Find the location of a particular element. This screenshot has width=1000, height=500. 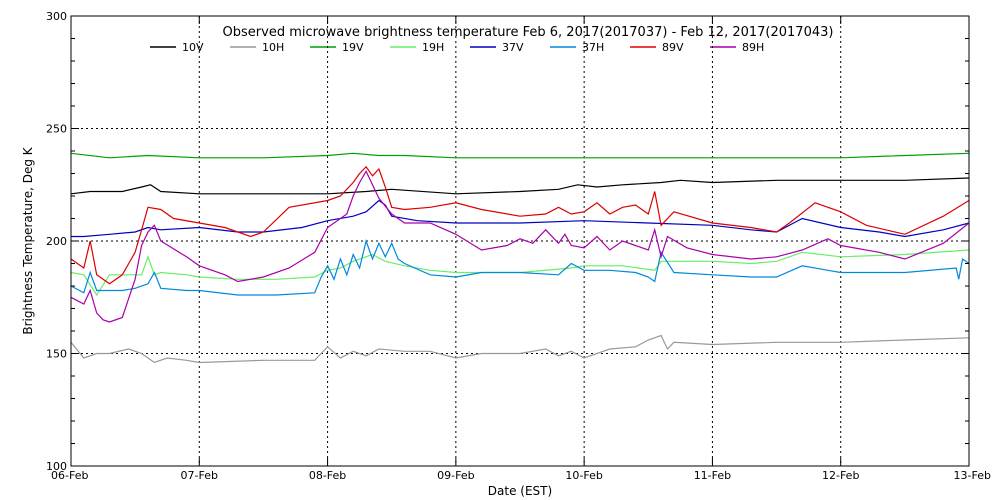

series-line-19V is located at coordinates (520, 155).